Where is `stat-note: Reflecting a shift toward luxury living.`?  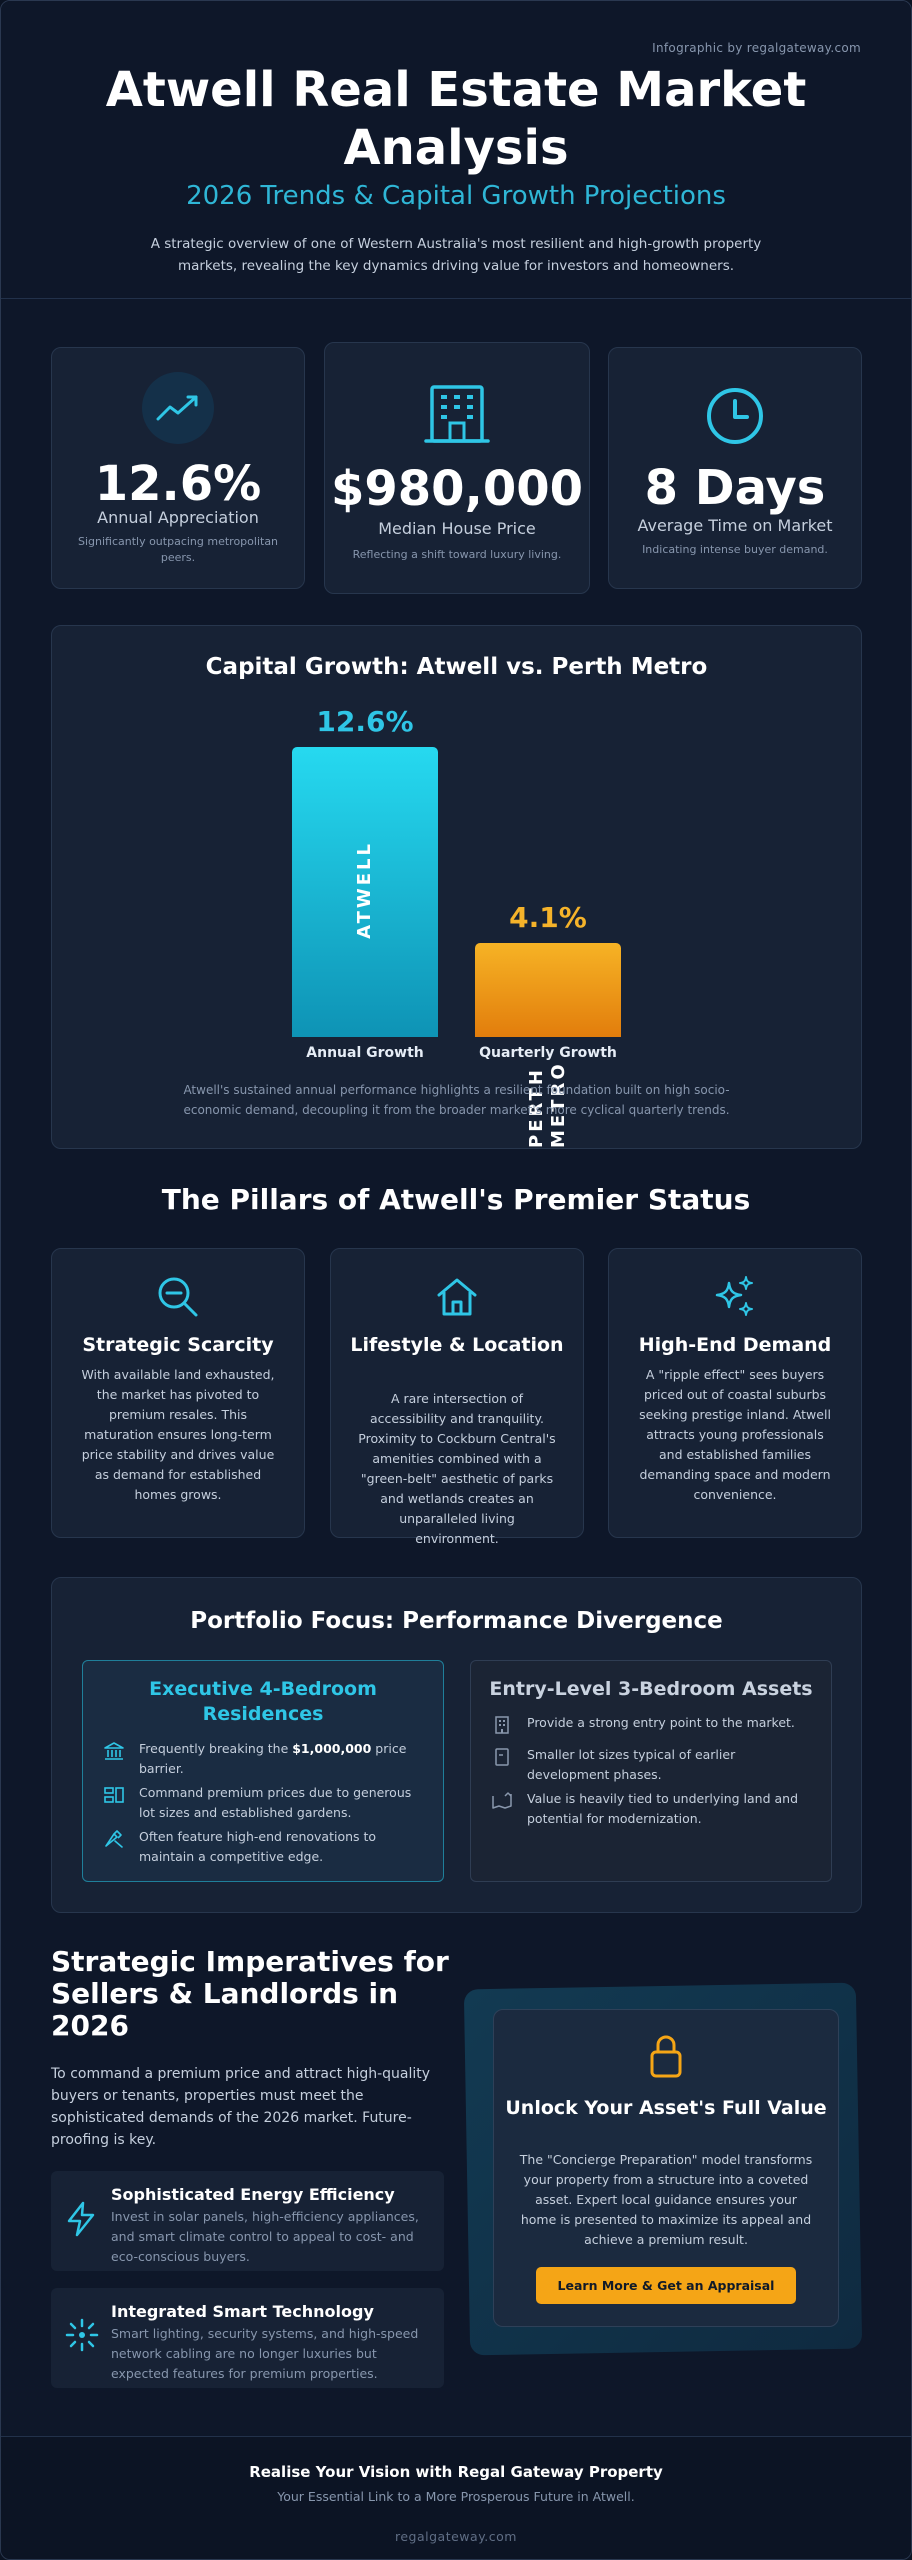
stat-note: Reflecting a shift toward luxury living. is located at coordinates (457, 554).